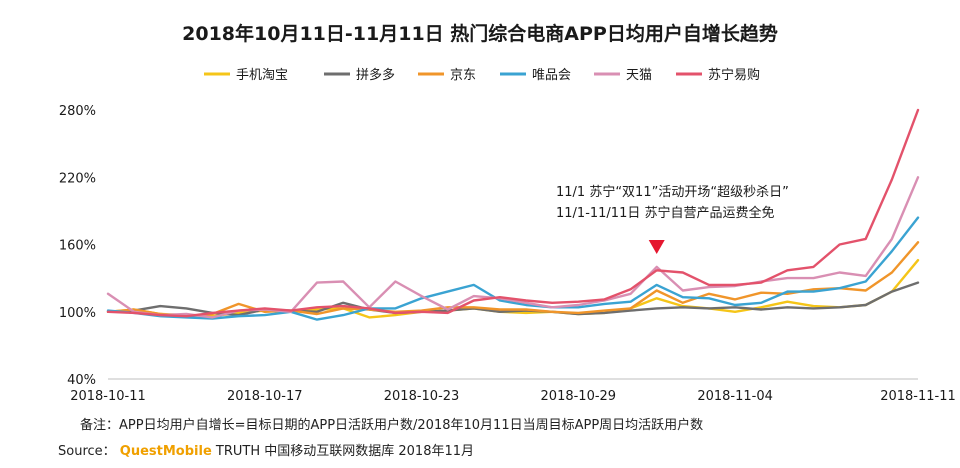 The image size is (960, 468). What do you see at coordinates (665, 213) in the screenshot?
I see `annotation-text: 11/1-11/11日 苏宁自营产品运费全免` at bounding box center [665, 213].